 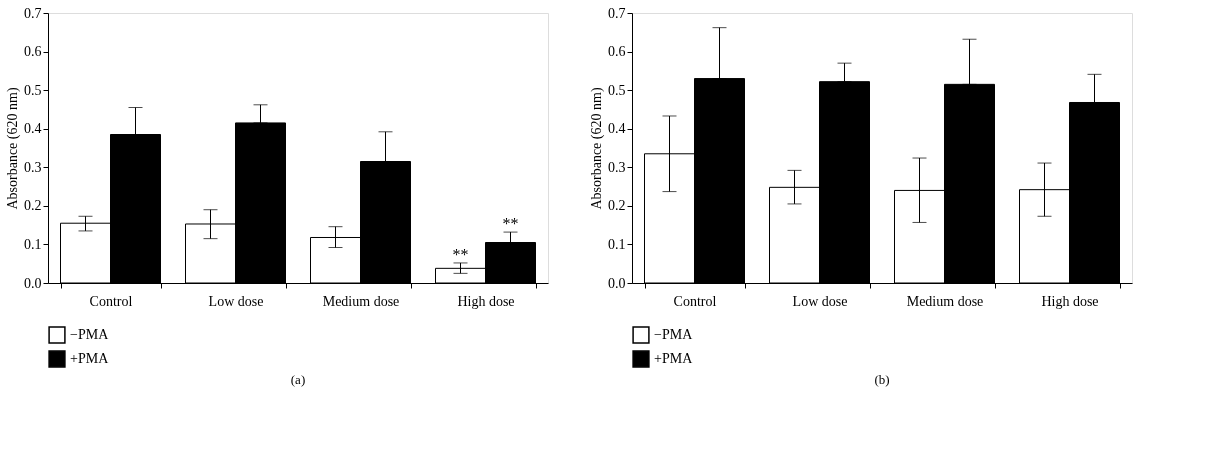 What do you see at coordinates (882, 379) in the screenshot?
I see `text: (b)` at bounding box center [882, 379].